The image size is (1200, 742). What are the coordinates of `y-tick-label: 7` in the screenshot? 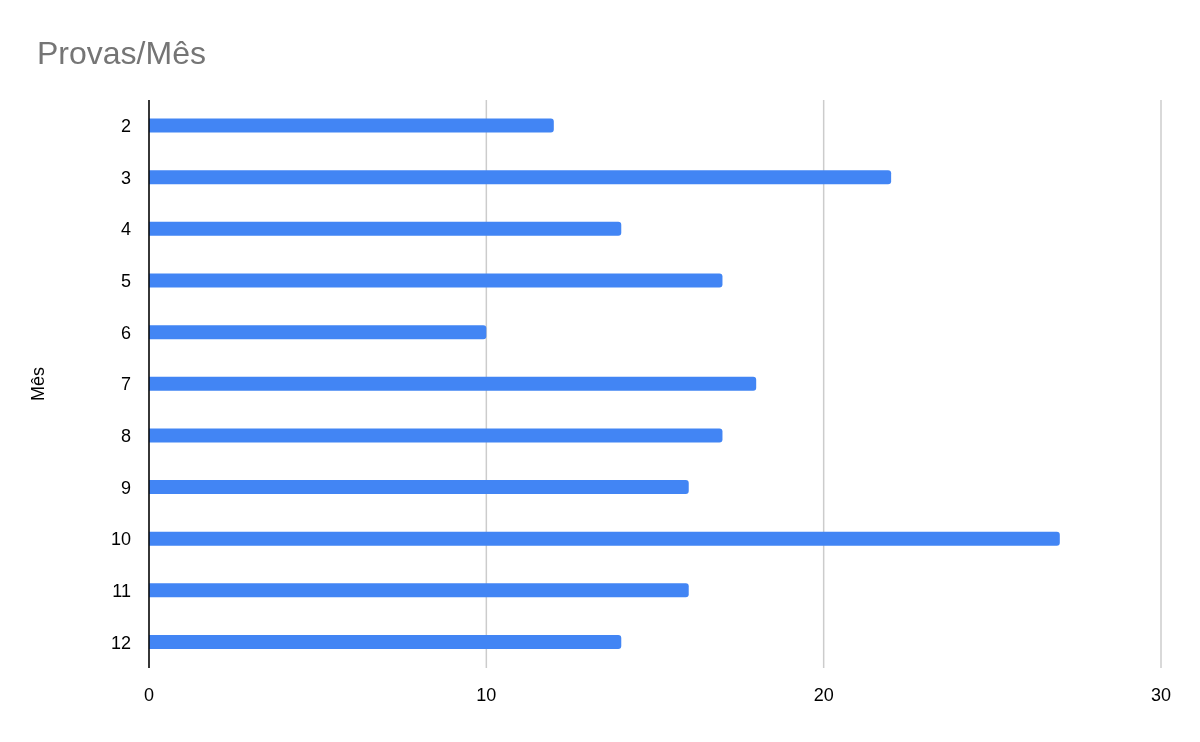 It's located at (125, 384).